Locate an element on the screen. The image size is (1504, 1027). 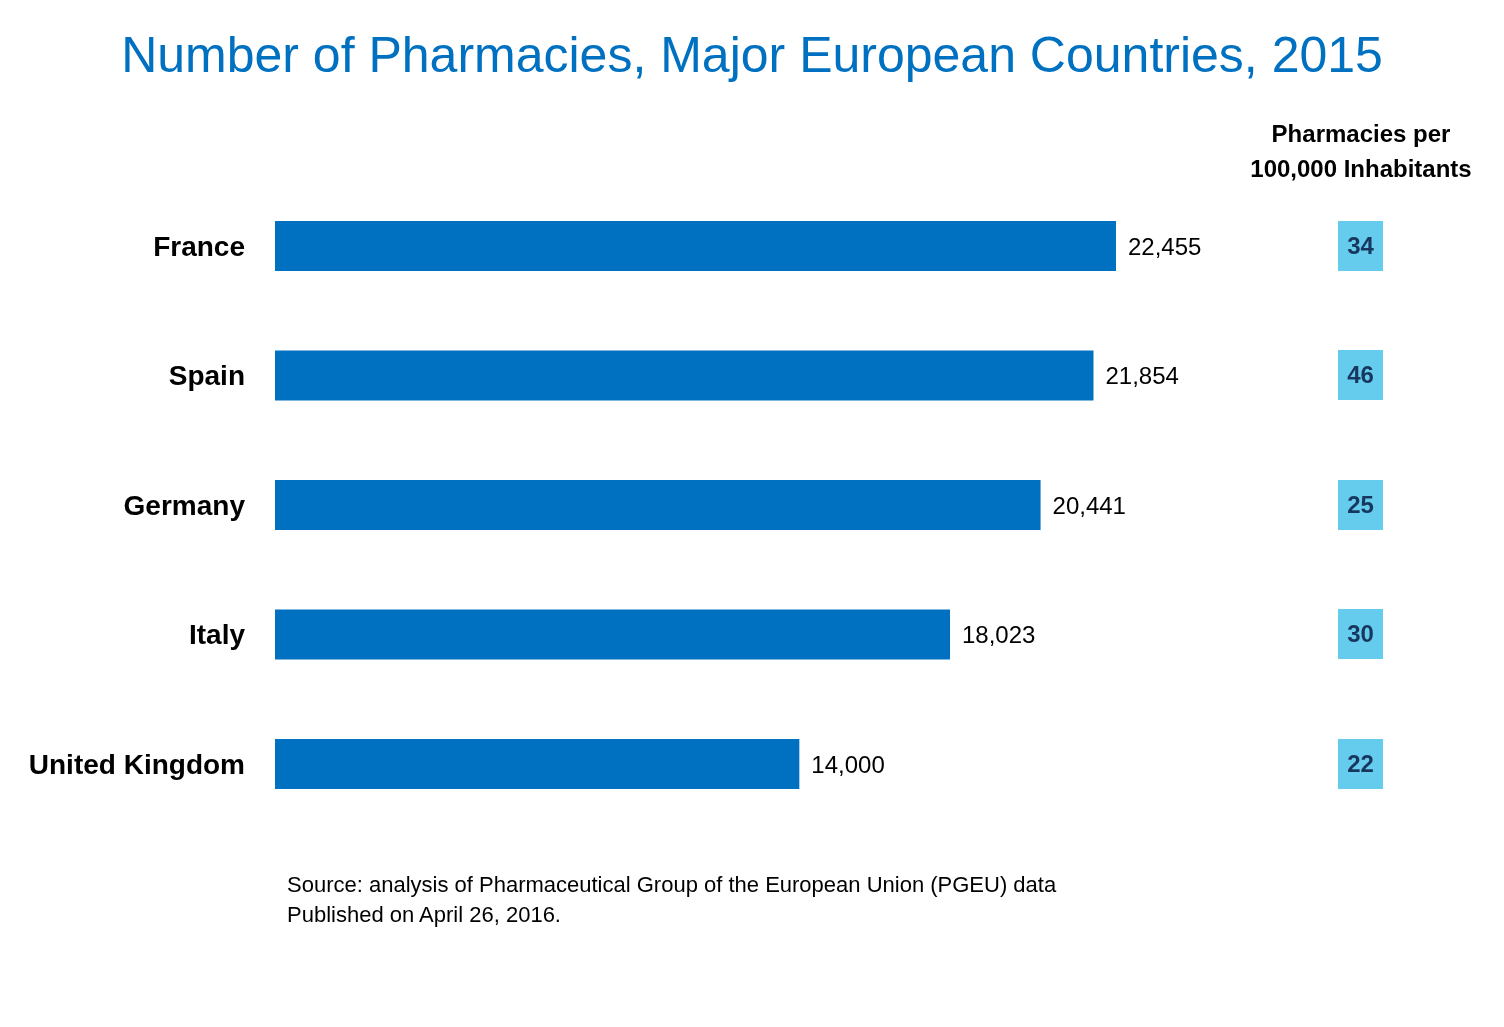
y-tick-label: Italy is located at coordinates (217, 635).